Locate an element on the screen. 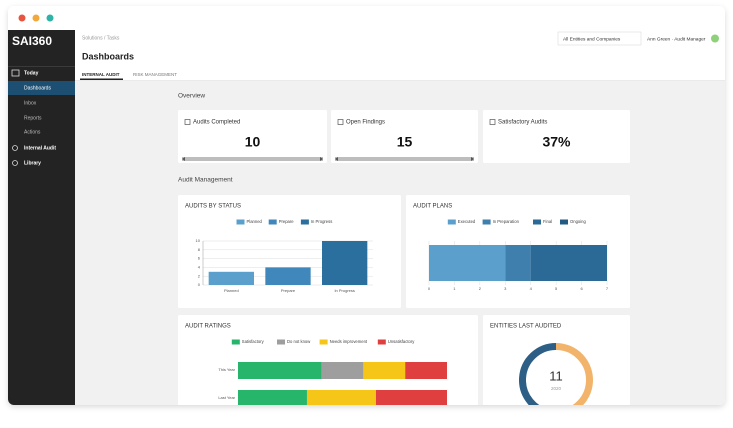 The width and height of the screenshot is (733, 428). legend-label: Needs improvement is located at coordinates (349, 341).